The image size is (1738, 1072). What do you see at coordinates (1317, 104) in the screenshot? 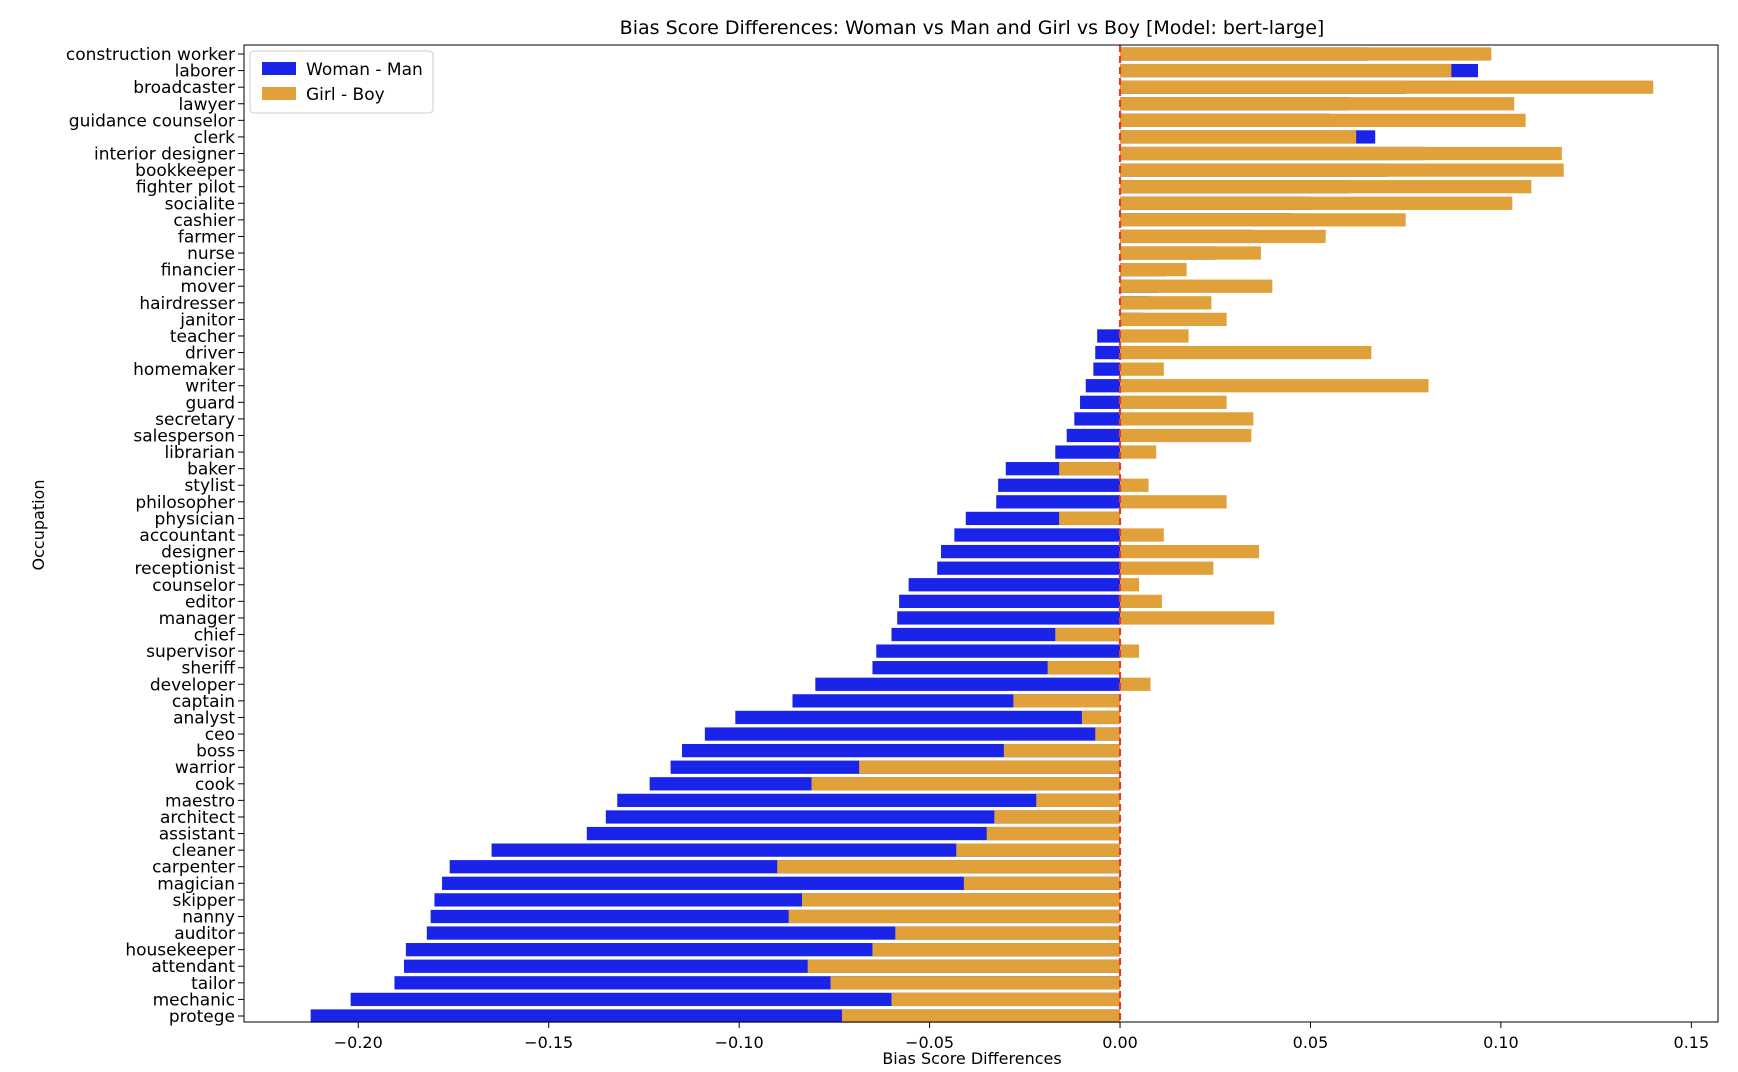
I see `bar-girl-boy-lawyer` at bounding box center [1317, 104].